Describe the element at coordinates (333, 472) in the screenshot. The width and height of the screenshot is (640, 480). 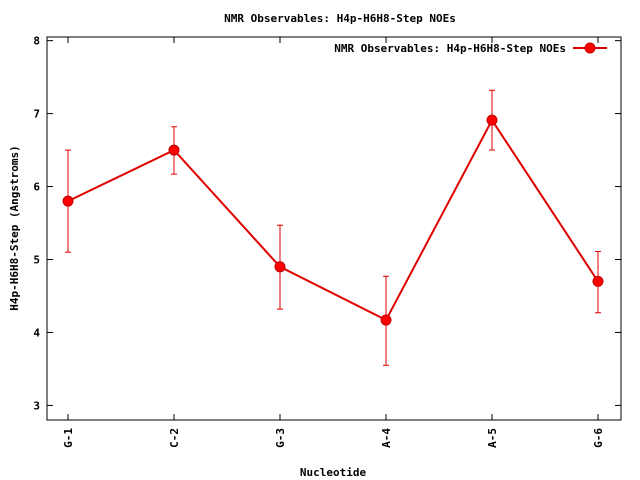
I see `x-axis-label: Nucleotide` at that location.